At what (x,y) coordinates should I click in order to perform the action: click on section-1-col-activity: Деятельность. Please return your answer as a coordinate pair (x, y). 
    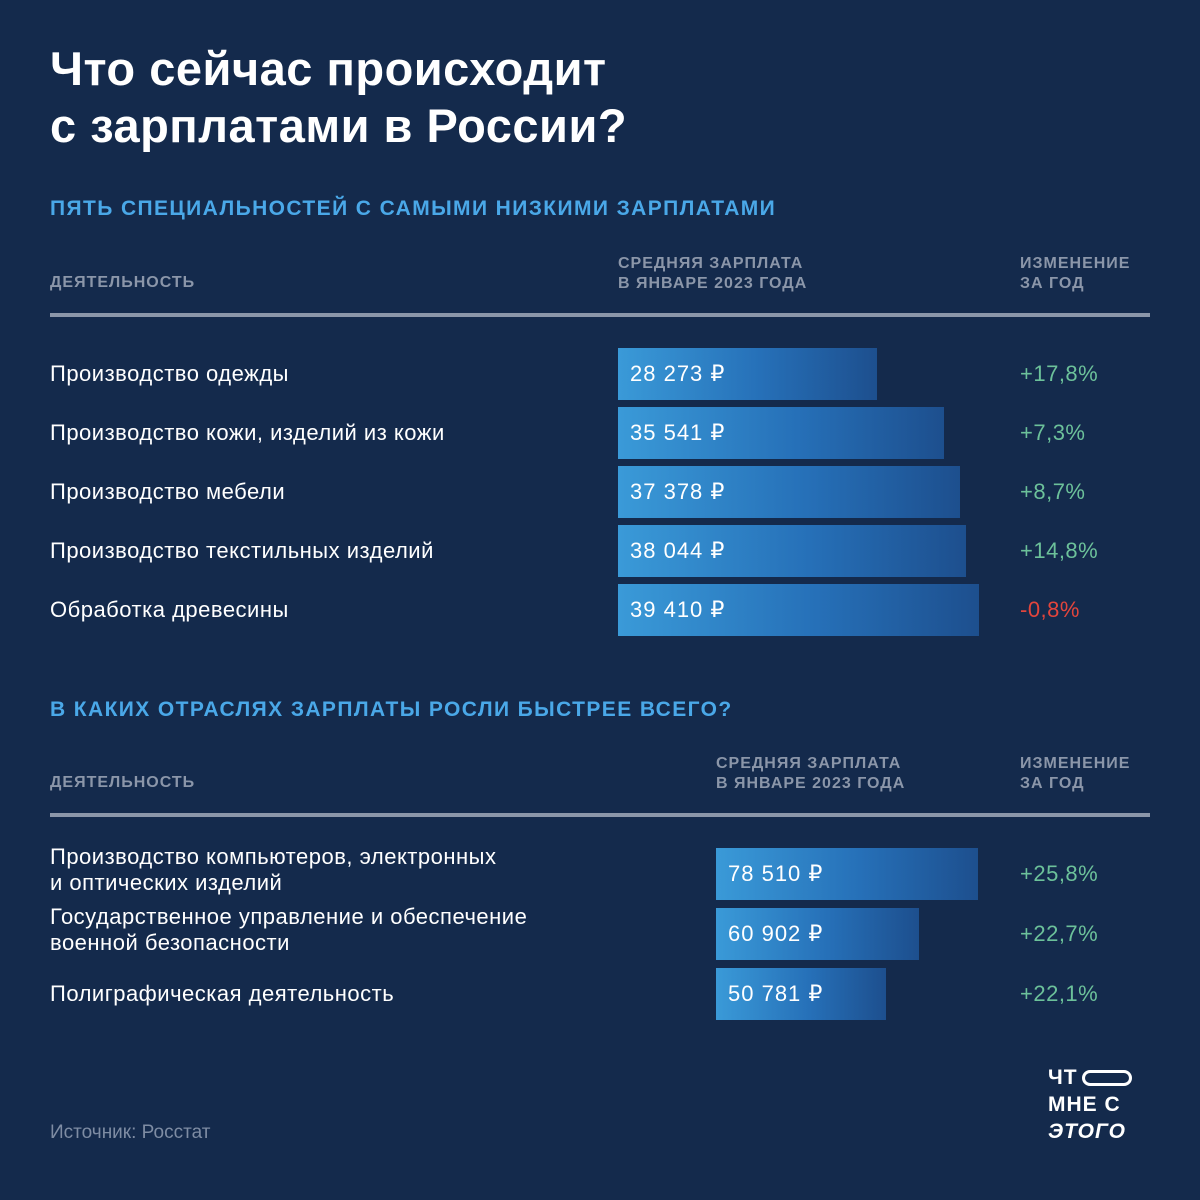
    Looking at the image, I should click on (122, 283).